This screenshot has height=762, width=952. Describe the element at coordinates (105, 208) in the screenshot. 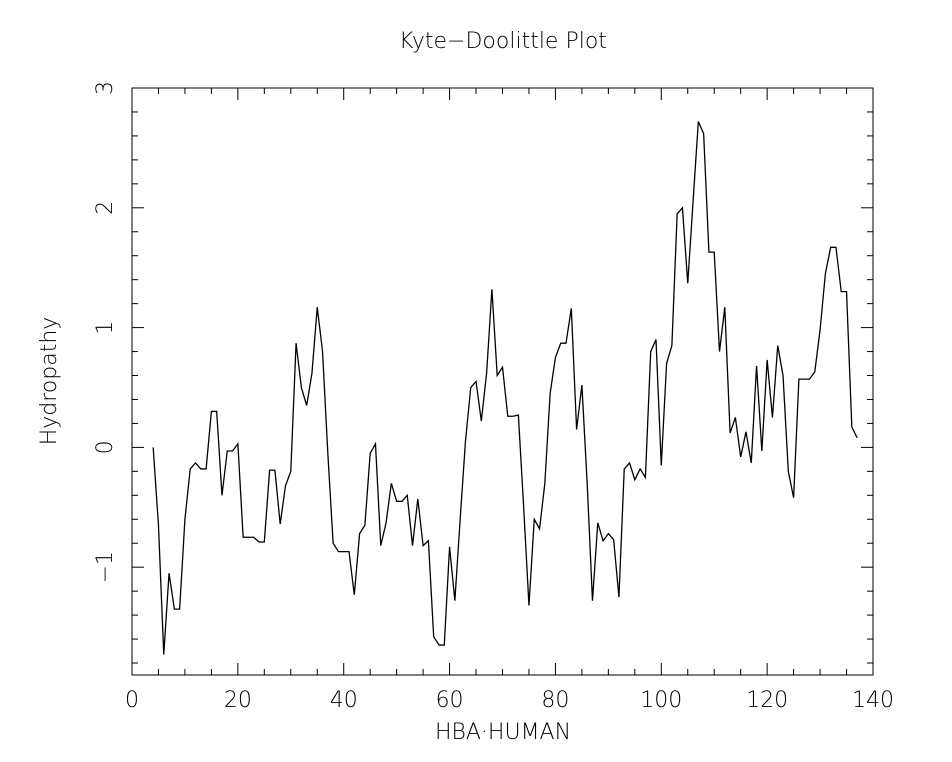

I see `y-tick-label: 2` at that location.